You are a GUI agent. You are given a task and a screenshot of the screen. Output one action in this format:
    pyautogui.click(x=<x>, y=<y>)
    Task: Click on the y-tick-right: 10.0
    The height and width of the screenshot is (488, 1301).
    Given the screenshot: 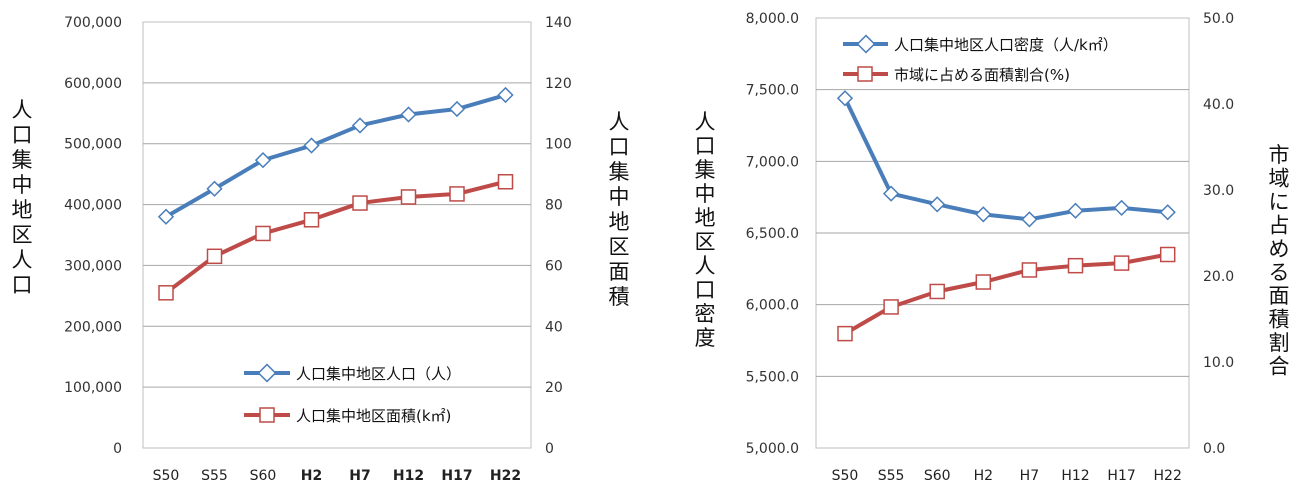 What is the action you would take?
    pyautogui.click(x=1218, y=363)
    